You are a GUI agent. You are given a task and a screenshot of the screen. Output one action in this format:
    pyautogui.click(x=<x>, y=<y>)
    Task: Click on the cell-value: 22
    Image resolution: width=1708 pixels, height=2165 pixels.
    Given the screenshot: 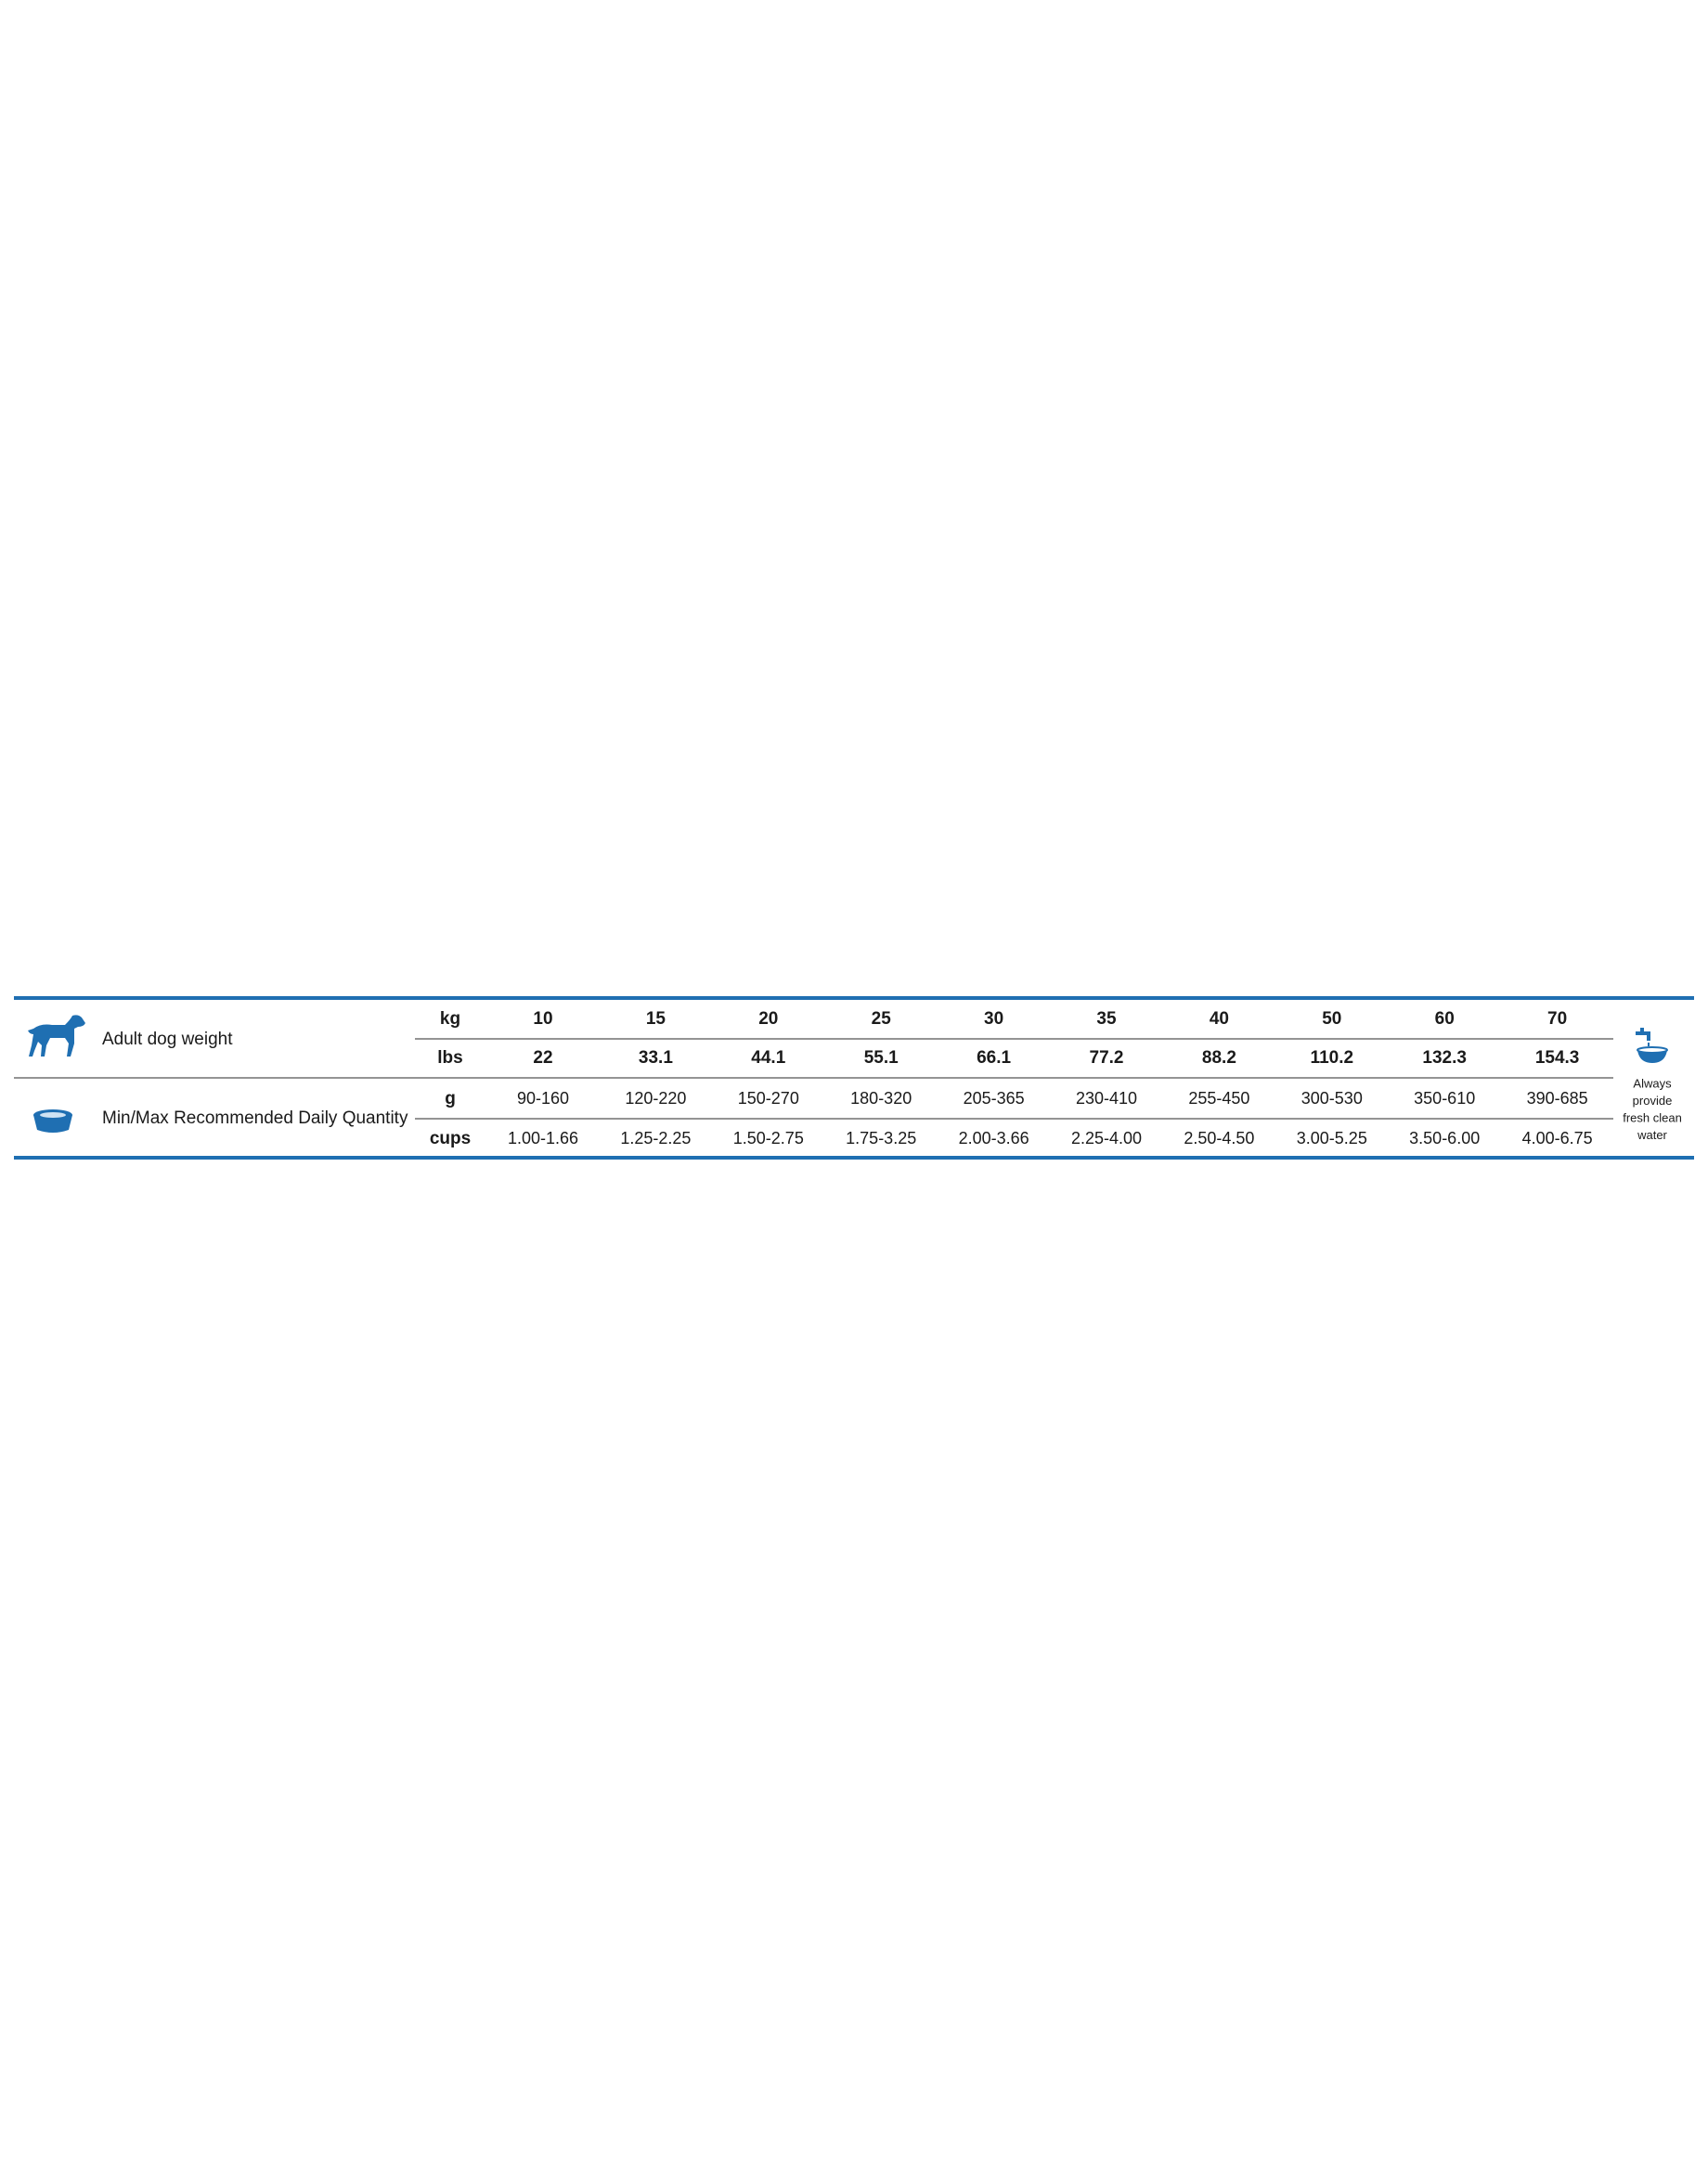 What is the action you would take?
    pyautogui.click(x=542, y=1058)
    